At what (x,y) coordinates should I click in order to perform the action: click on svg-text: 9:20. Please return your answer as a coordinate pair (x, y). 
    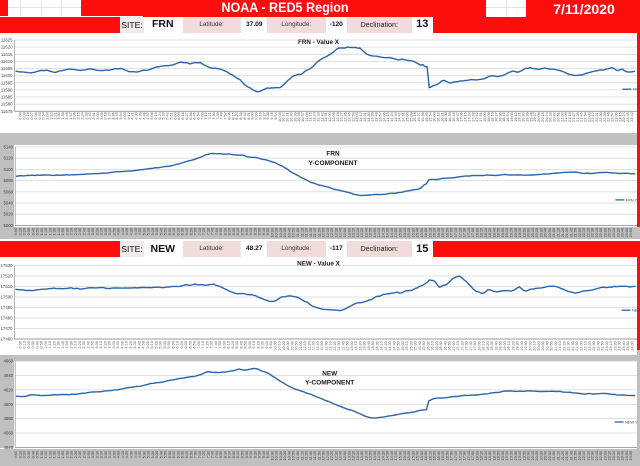
    Looking at the image, I should click on (254, 231).